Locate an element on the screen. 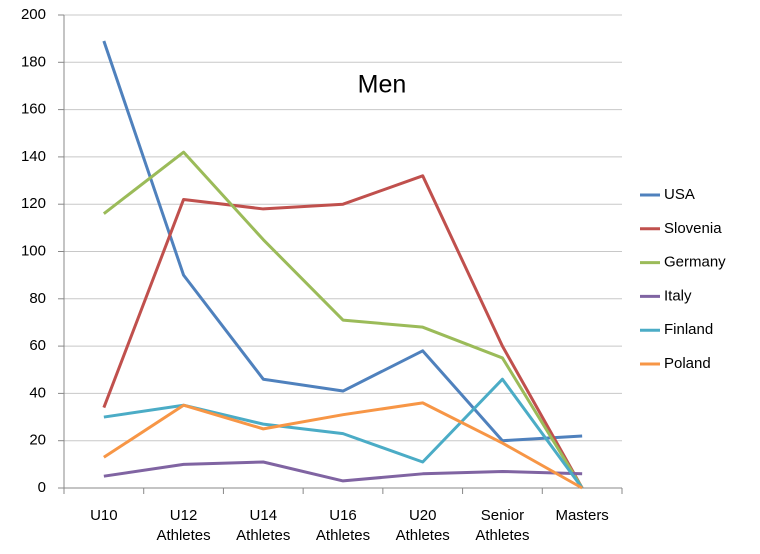 Image resolution: width=760 pixels, height=554 pixels. y-tick-label: 140 is located at coordinates (33, 156).